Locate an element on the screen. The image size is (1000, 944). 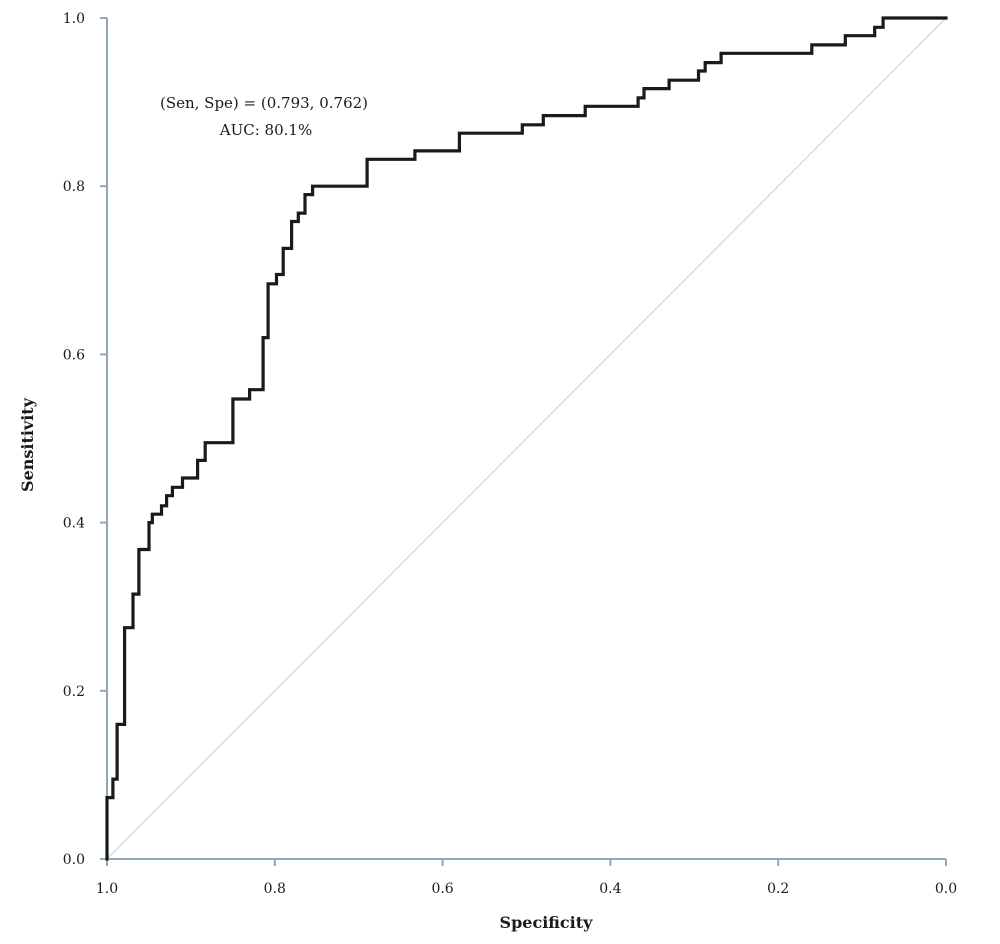
y-tick-label: 0.2 is located at coordinates (74, 692).